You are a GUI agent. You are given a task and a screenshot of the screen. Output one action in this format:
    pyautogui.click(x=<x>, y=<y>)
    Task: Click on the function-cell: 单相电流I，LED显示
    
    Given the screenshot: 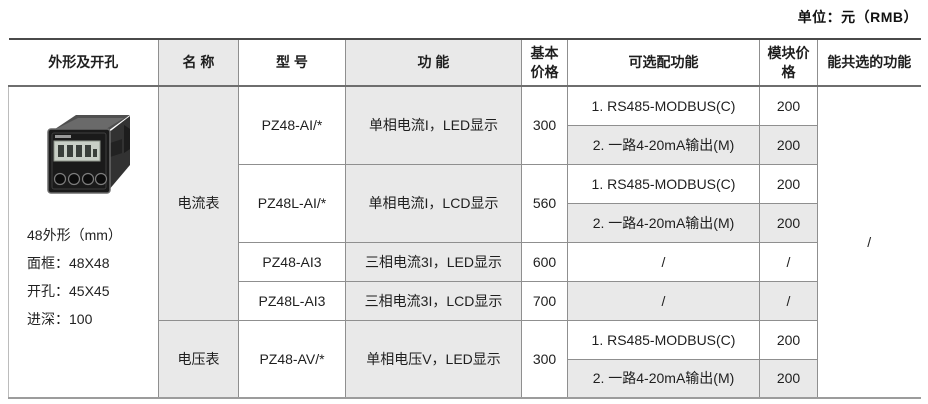 What is the action you would take?
    pyautogui.click(x=433, y=125)
    